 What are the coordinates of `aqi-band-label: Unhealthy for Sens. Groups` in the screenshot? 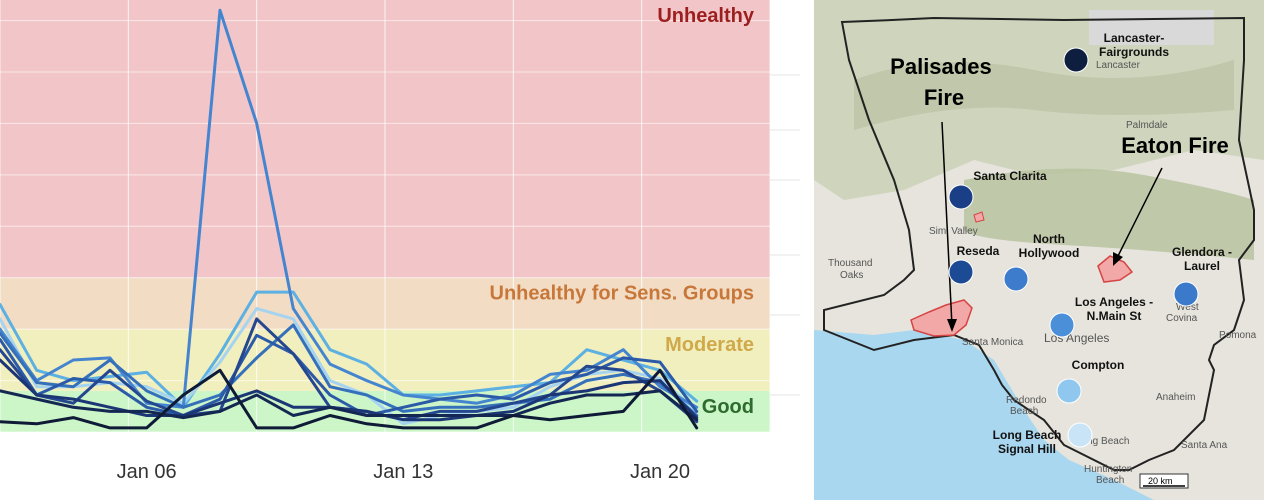 It's located at (622, 294).